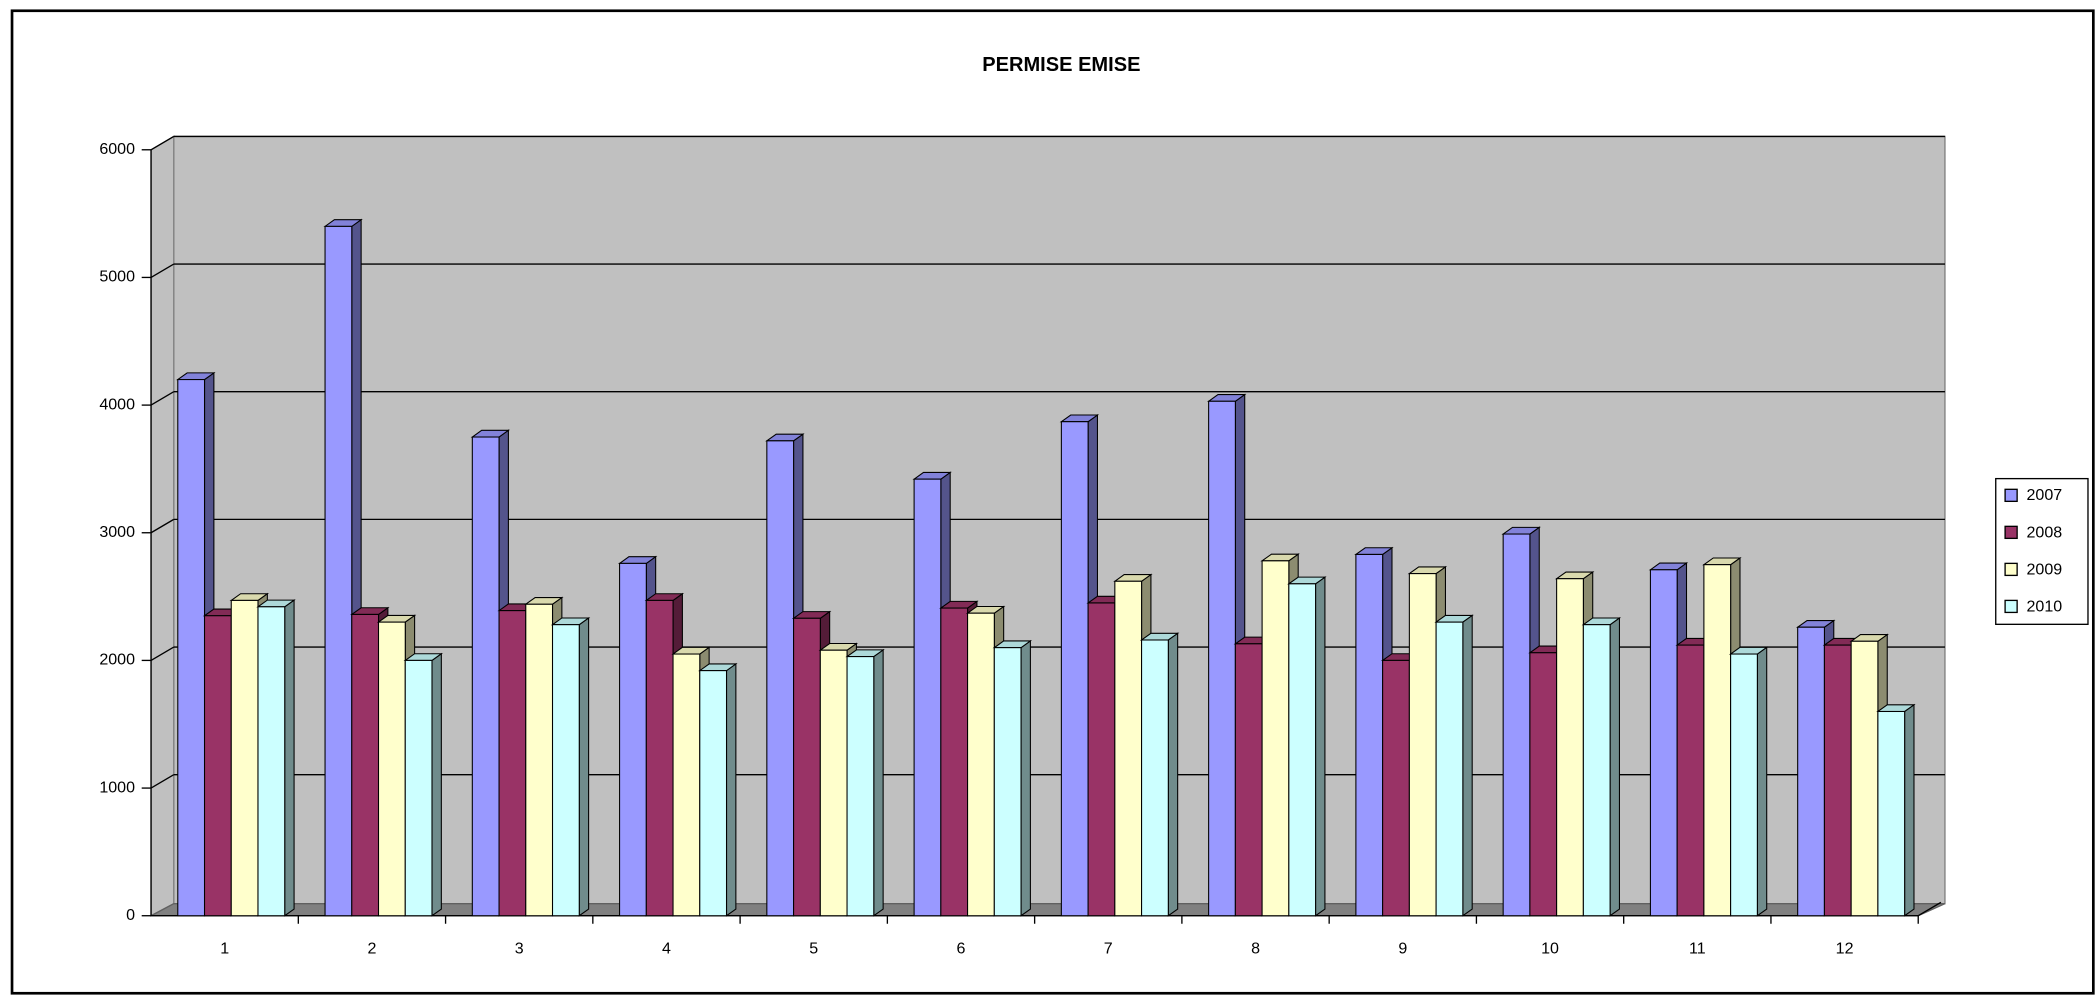 This screenshot has height=996, width=2096. I want to click on legend-label: 2010, so click(2044, 606).